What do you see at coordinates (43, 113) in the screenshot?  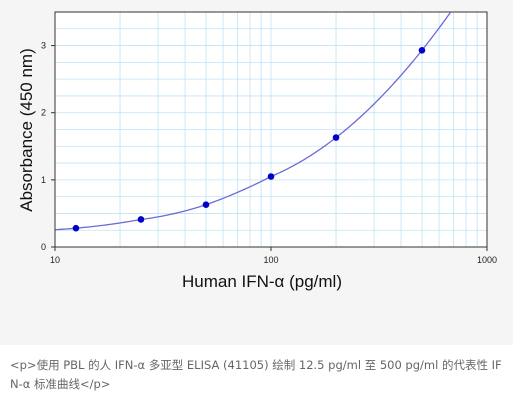 I see `y-tick-label: 2` at bounding box center [43, 113].